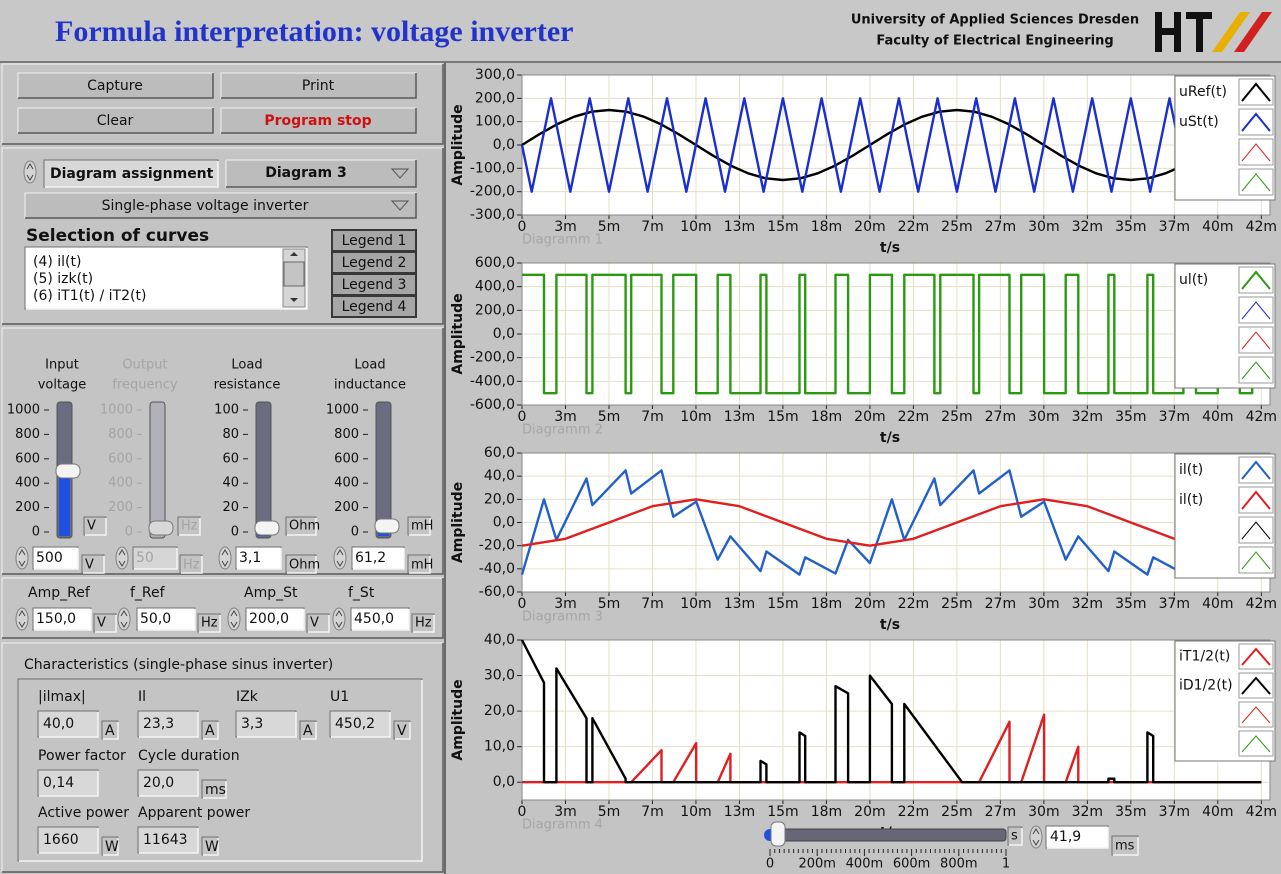 This screenshot has height=874, width=1281. I want to click on numeric-value: 450,0, so click(374, 619).